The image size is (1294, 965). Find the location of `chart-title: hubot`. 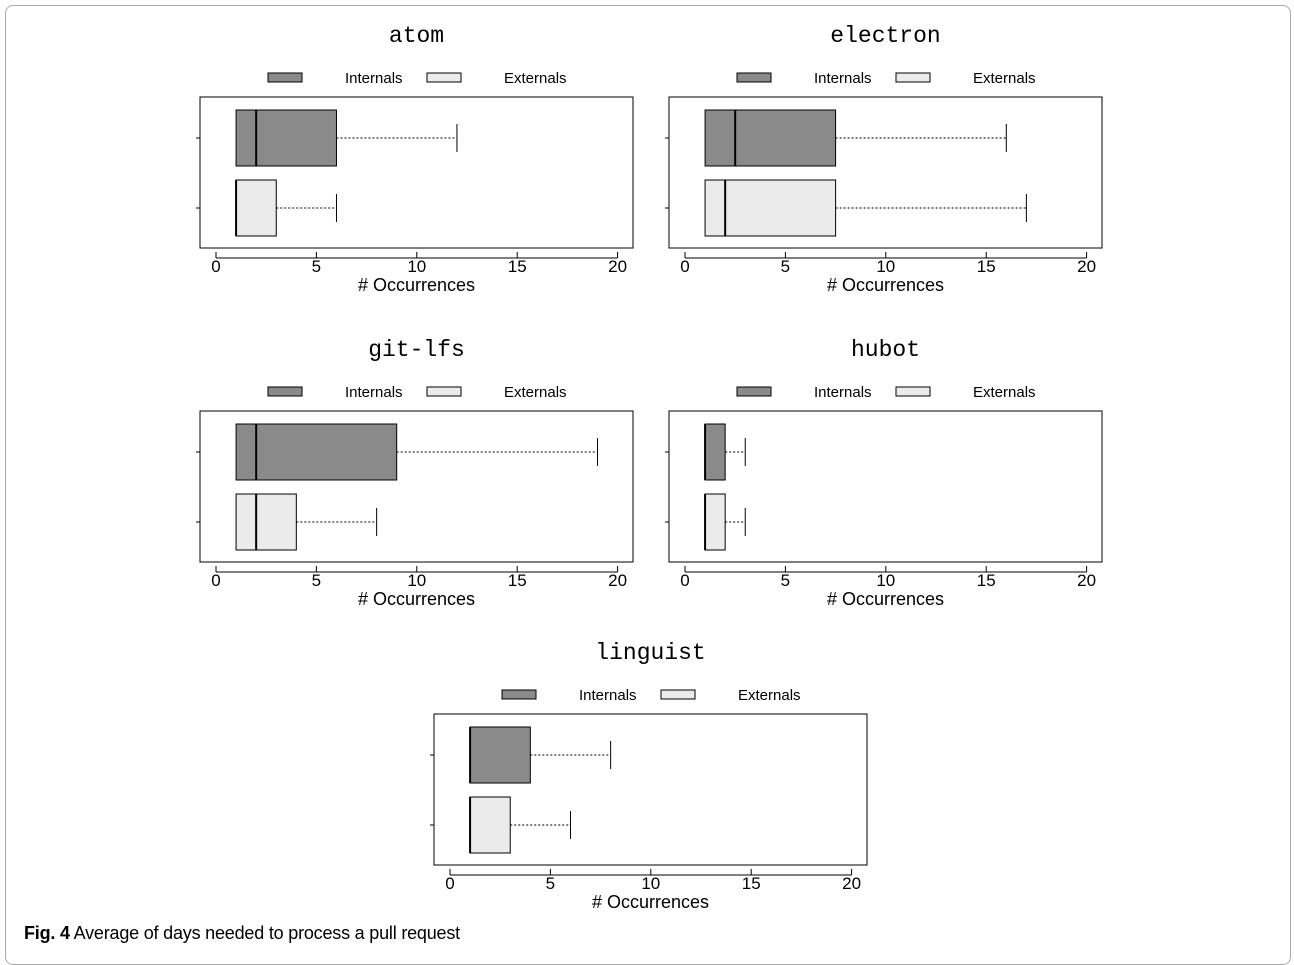

chart-title: hubot is located at coordinates (885, 350).